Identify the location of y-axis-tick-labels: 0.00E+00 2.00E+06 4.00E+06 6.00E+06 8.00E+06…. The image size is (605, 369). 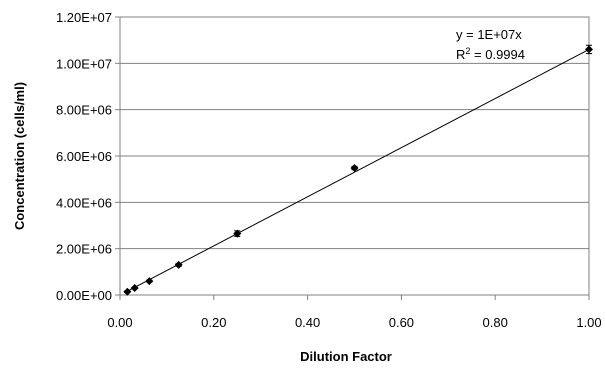
(88, 156).